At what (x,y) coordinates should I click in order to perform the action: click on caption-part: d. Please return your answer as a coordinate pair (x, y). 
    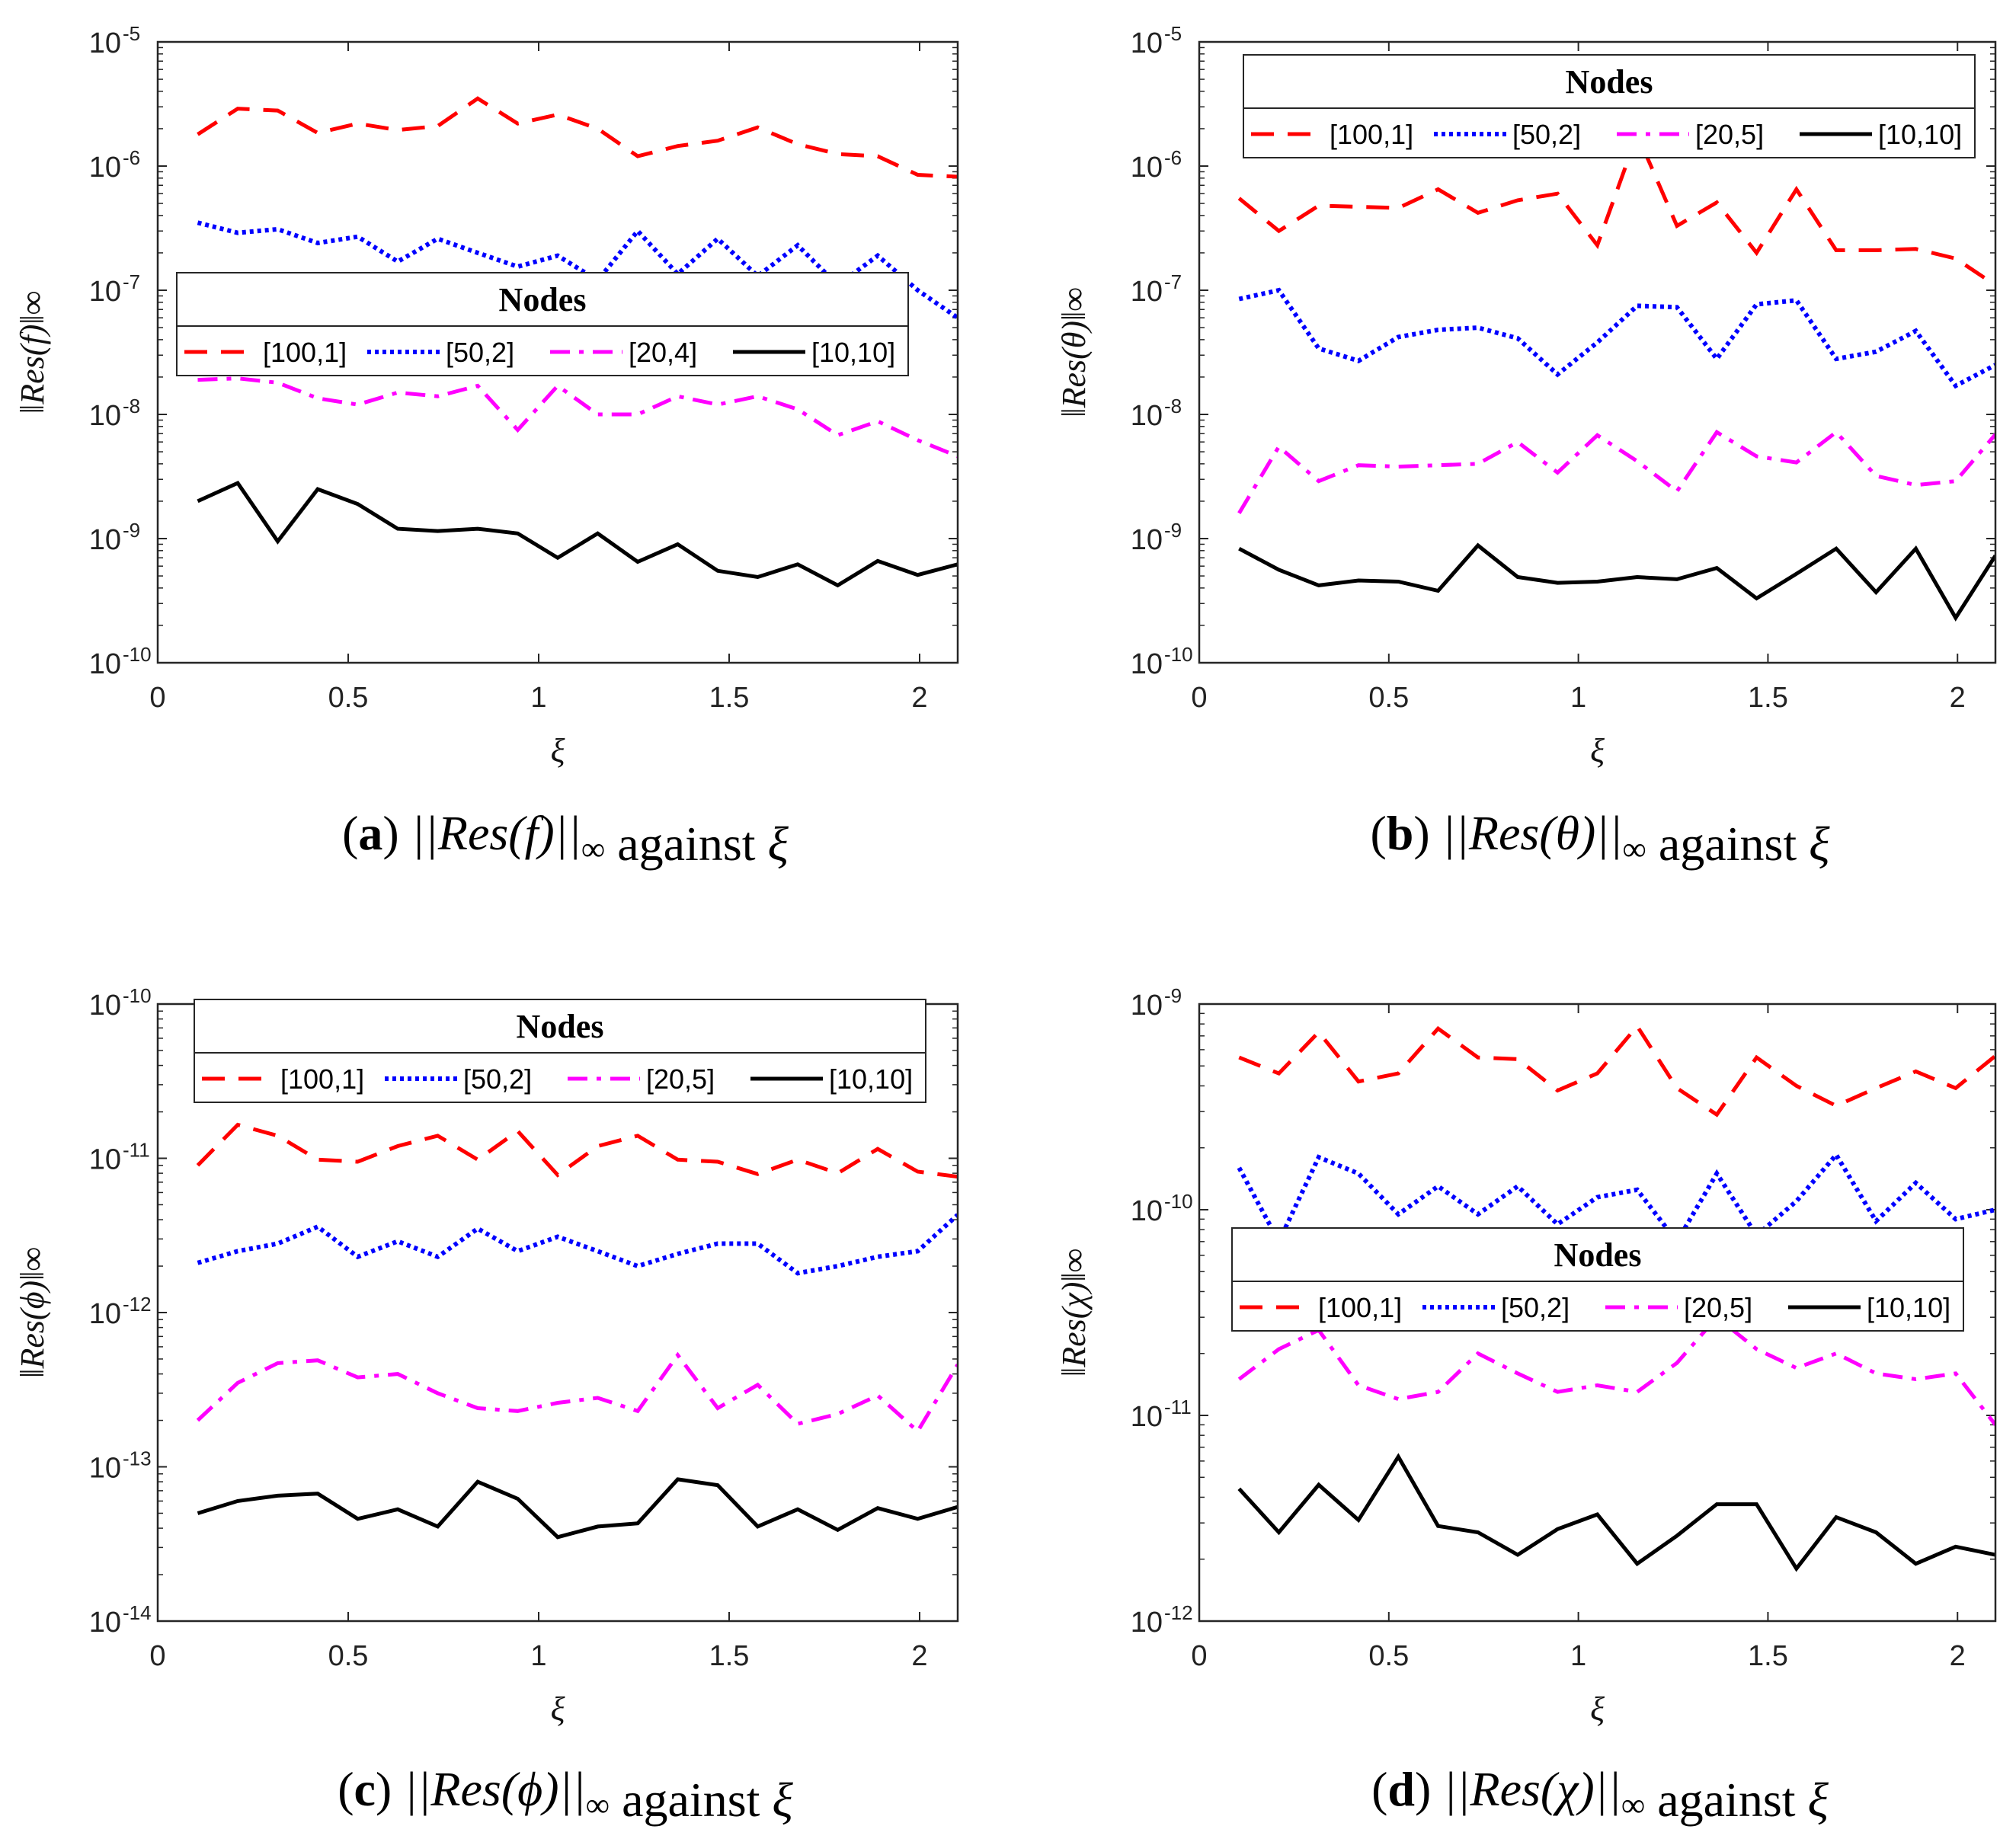
    Looking at the image, I should click on (1401, 1789).